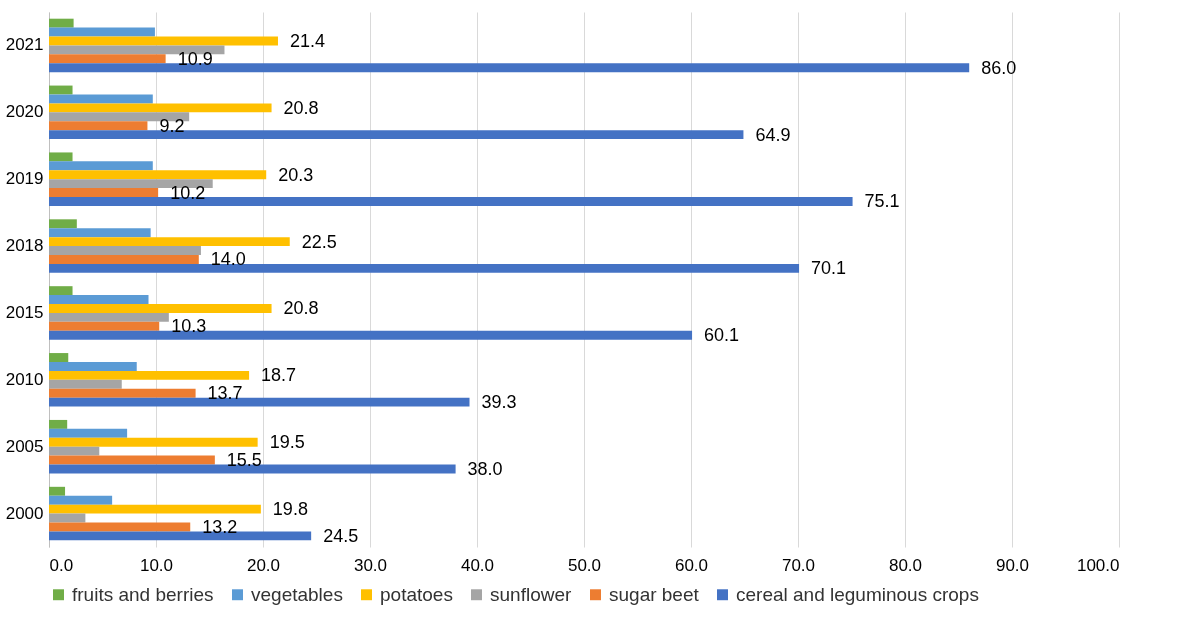 Image resolution: width=1181 pixels, height=631 pixels. I want to click on y-tick-label: 2000, so click(24, 513).